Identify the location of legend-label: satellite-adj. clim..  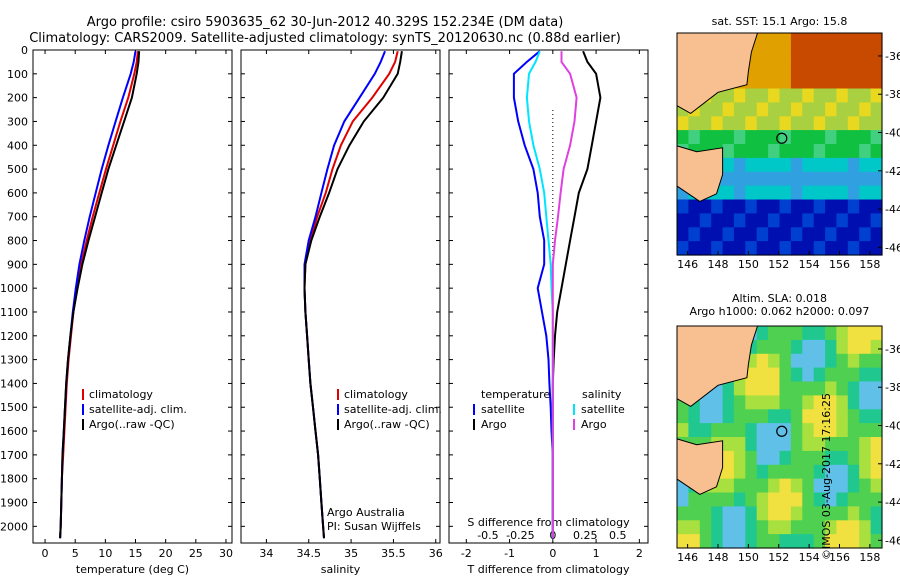
(393, 409).